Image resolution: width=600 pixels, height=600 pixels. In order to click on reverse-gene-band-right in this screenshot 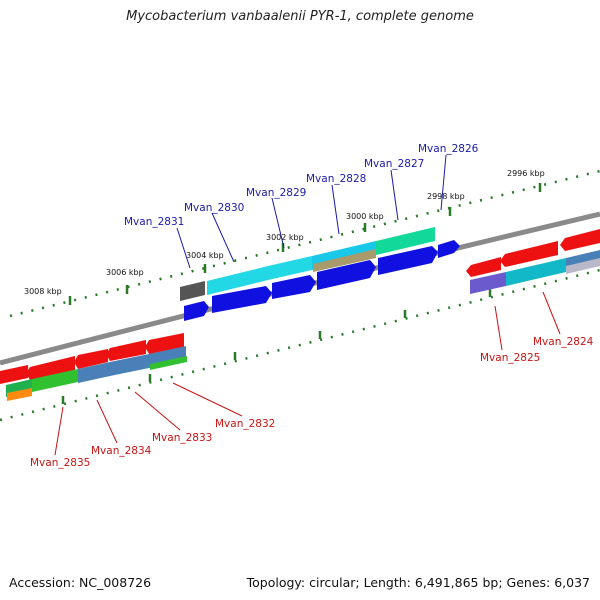, I will do `click(533, 261)`.